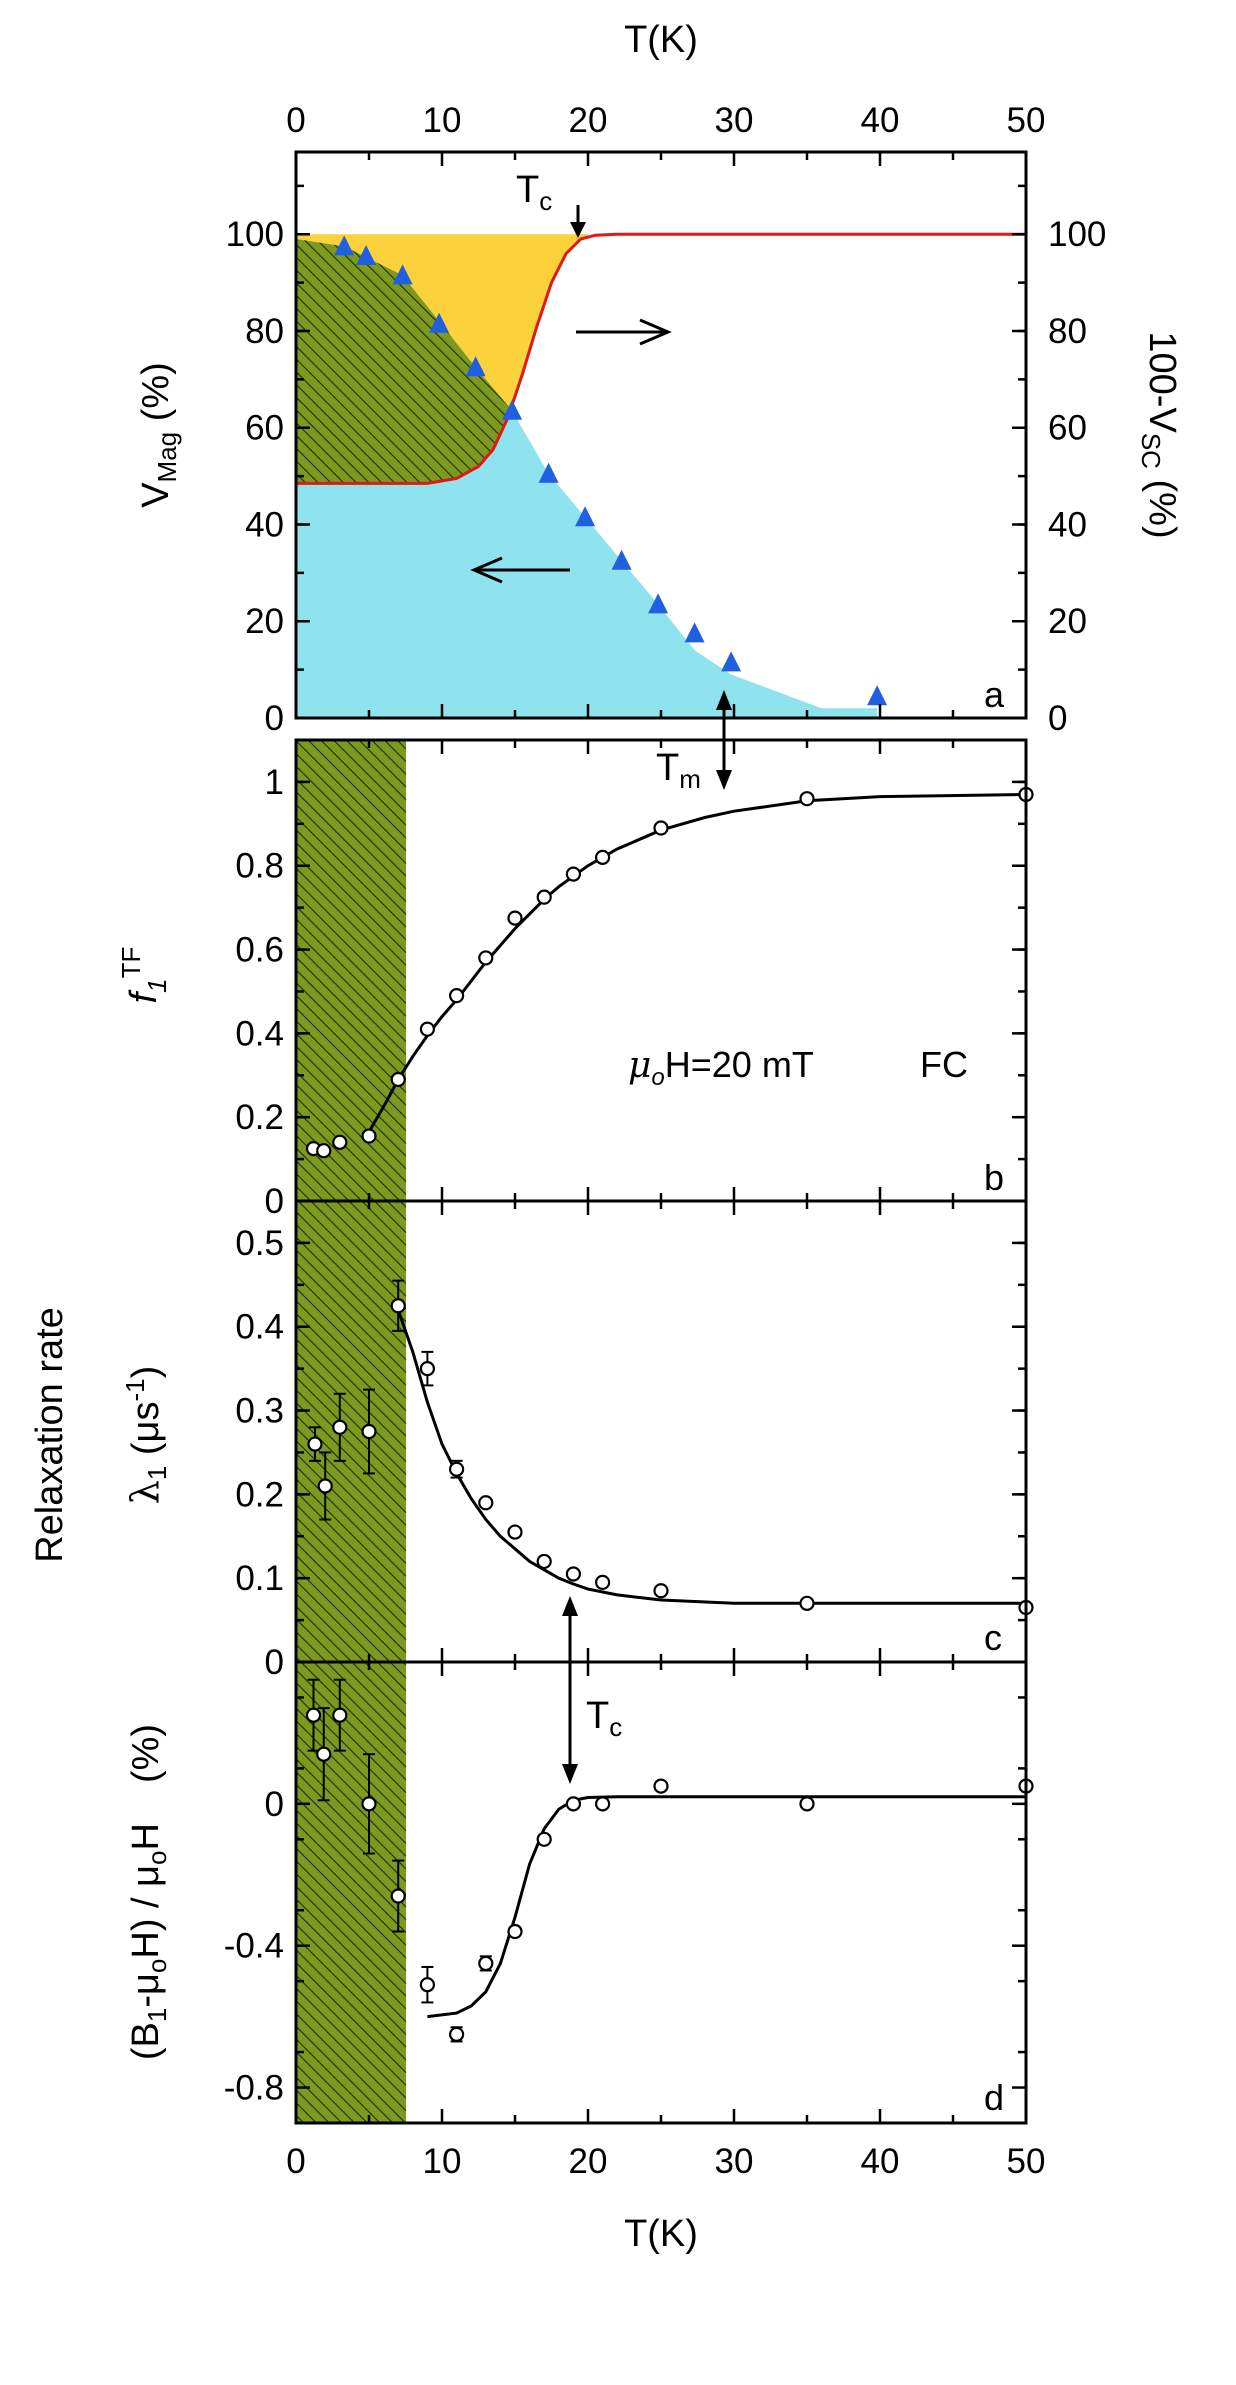 This screenshot has width=1236, height=2385. I want to click on y-tick-label: 40, so click(264, 524).